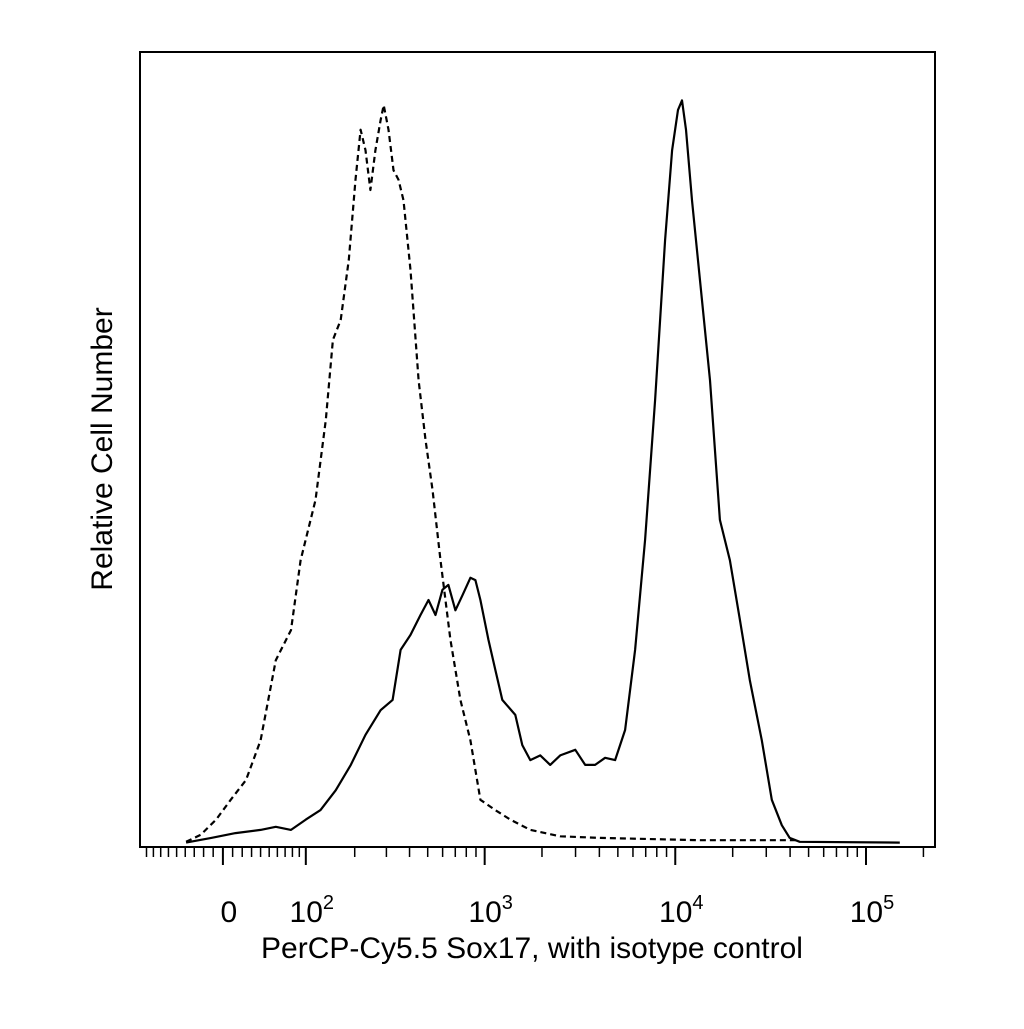 The height and width of the screenshot is (1029, 1024). I want to click on x-tick-label: 10⁵, so click(872, 910).